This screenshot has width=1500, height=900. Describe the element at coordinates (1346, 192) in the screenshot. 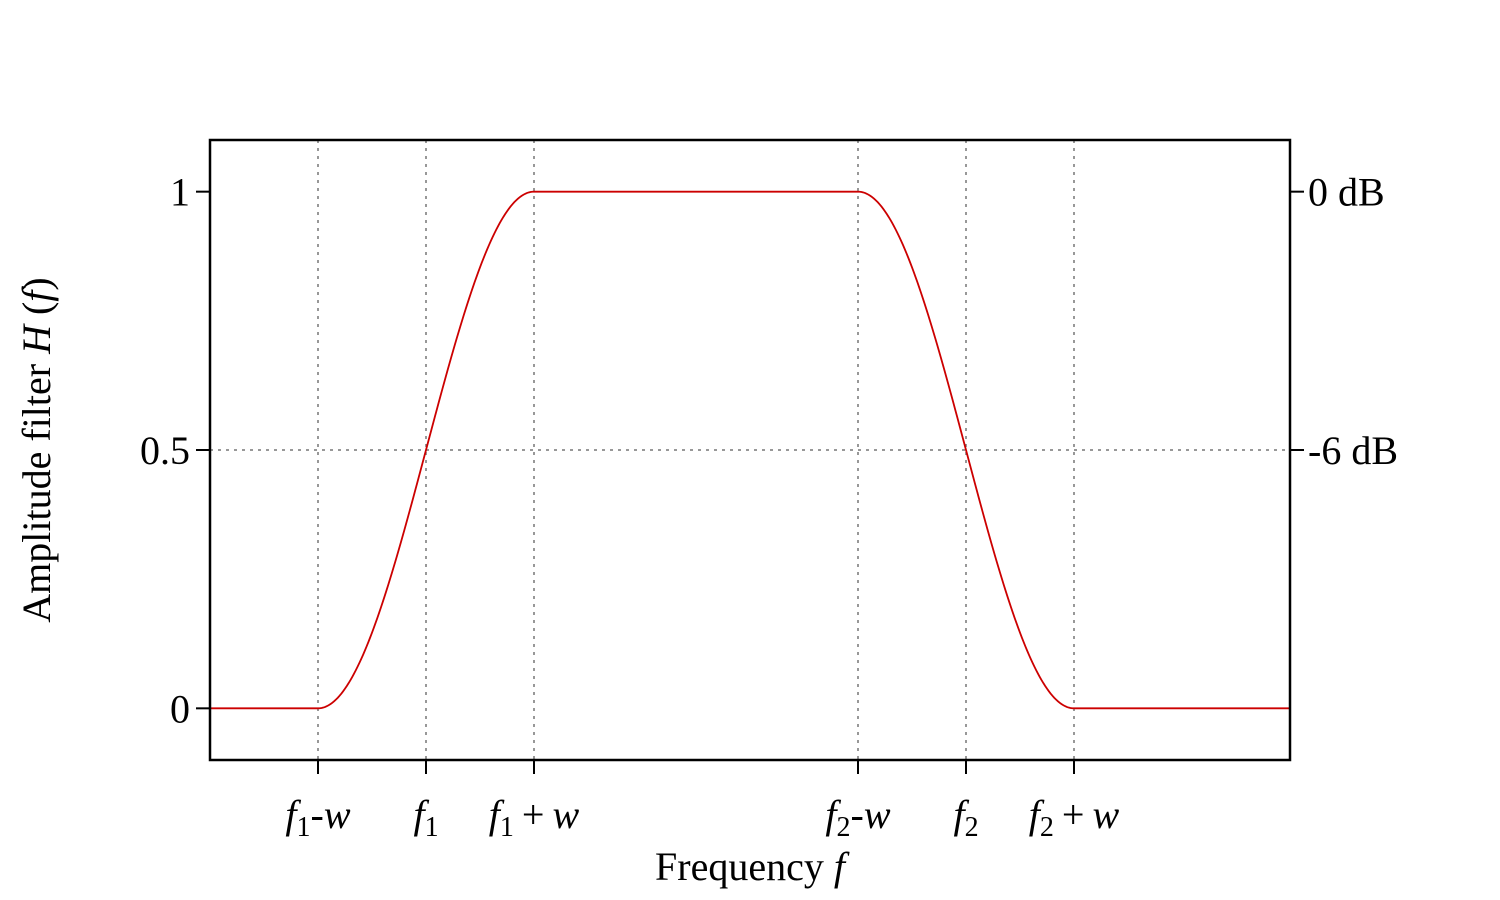

I see `y2-tick-label: 0 dB` at that location.